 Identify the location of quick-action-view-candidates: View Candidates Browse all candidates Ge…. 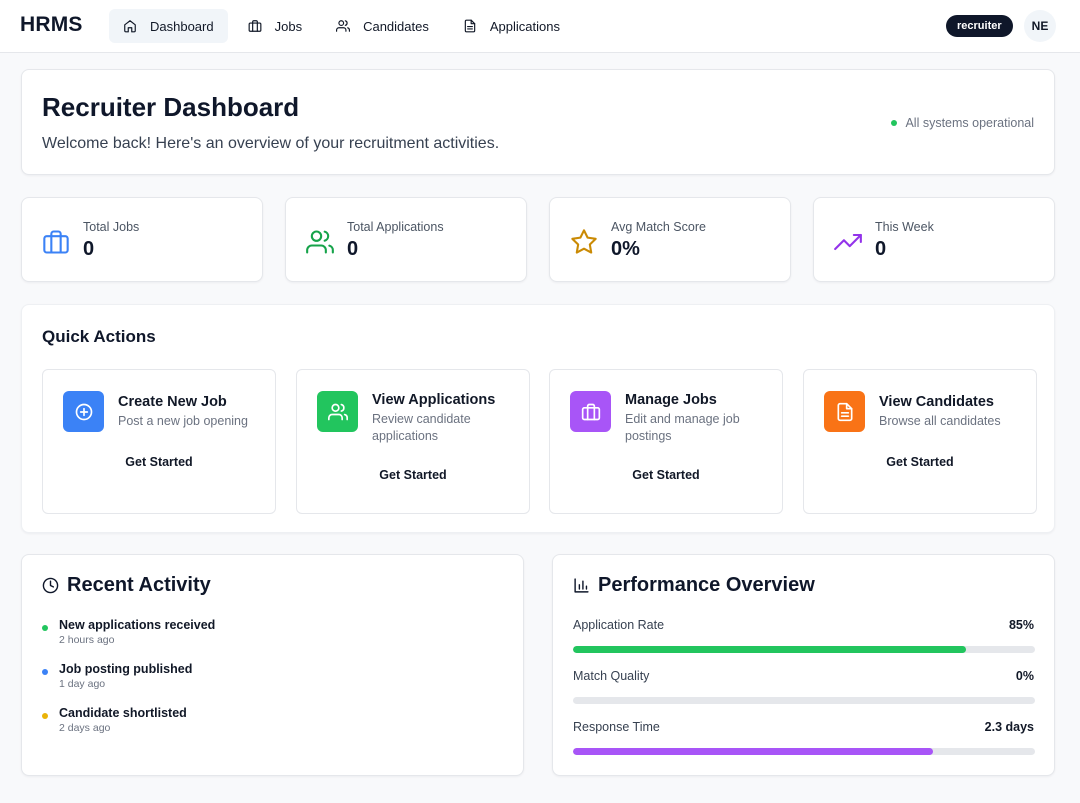
(920, 441).